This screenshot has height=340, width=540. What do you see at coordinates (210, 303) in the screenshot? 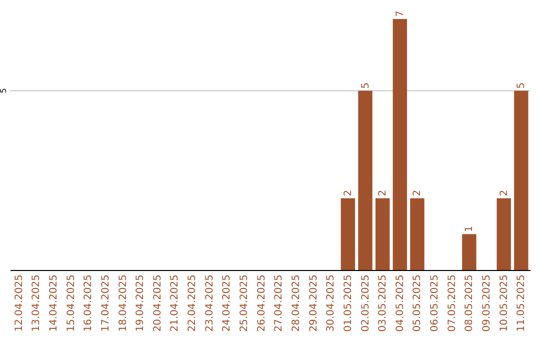
I see `x-tick-label: 23.04.2025` at bounding box center [210, 303].